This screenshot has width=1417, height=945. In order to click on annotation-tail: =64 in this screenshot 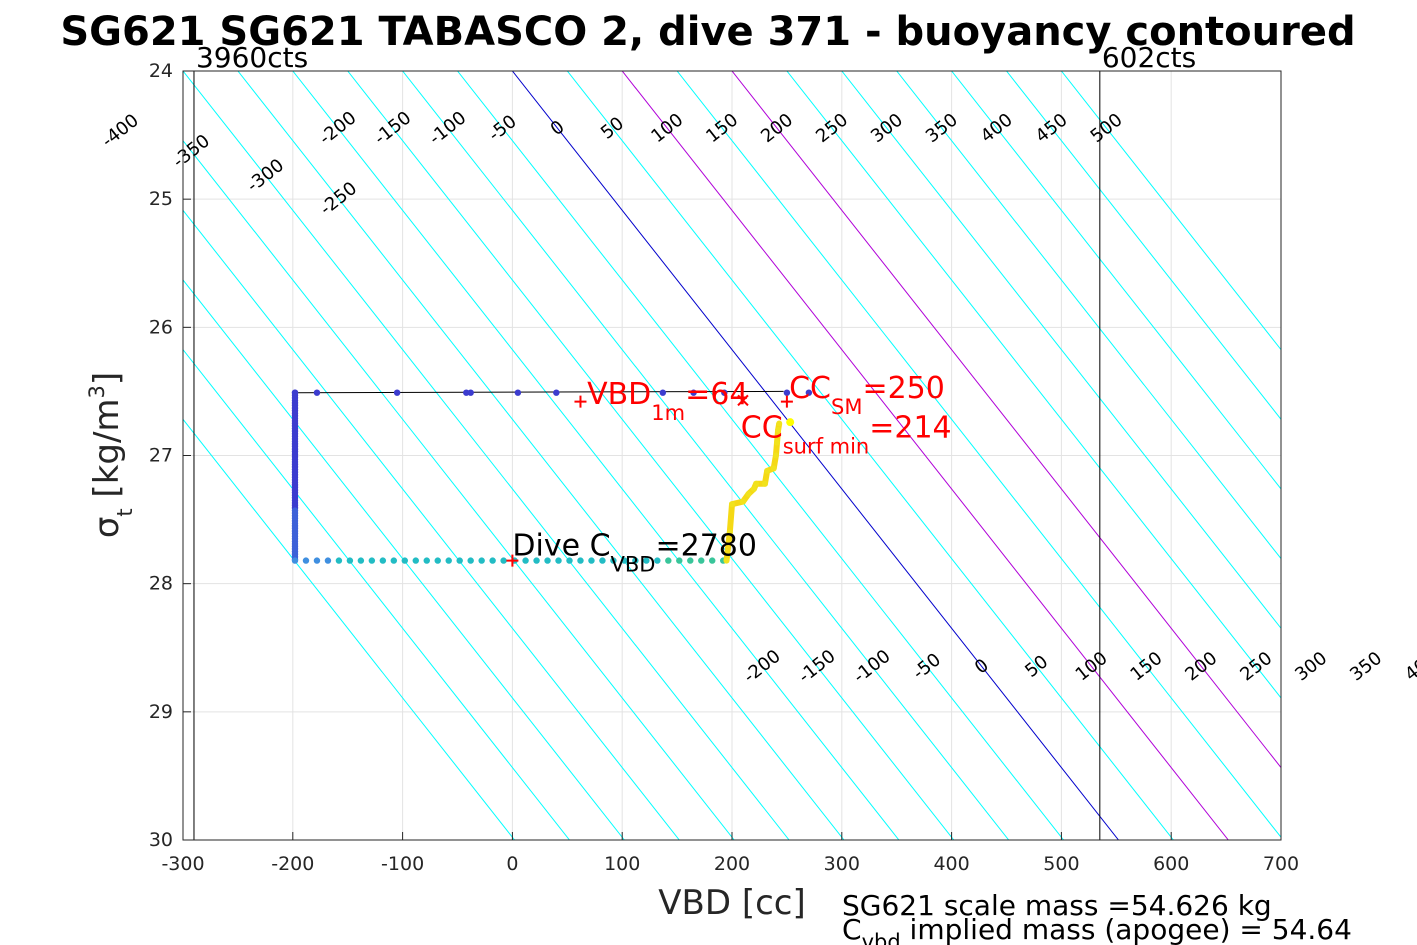, I will do `click(716, 394)`.